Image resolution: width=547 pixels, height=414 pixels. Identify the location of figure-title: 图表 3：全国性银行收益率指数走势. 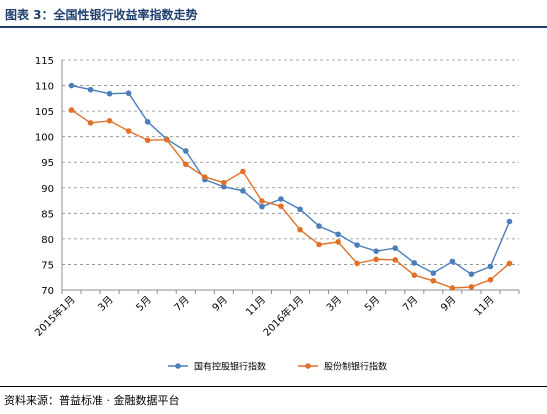
(101, 15).